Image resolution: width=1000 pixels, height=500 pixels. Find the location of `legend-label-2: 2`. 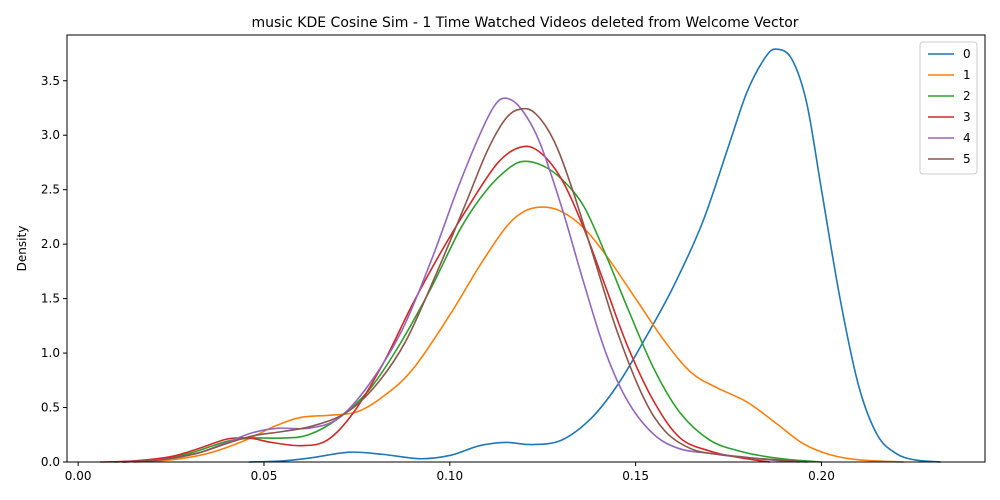

legend-label-2: 2 is located at coordinates (967, 96).